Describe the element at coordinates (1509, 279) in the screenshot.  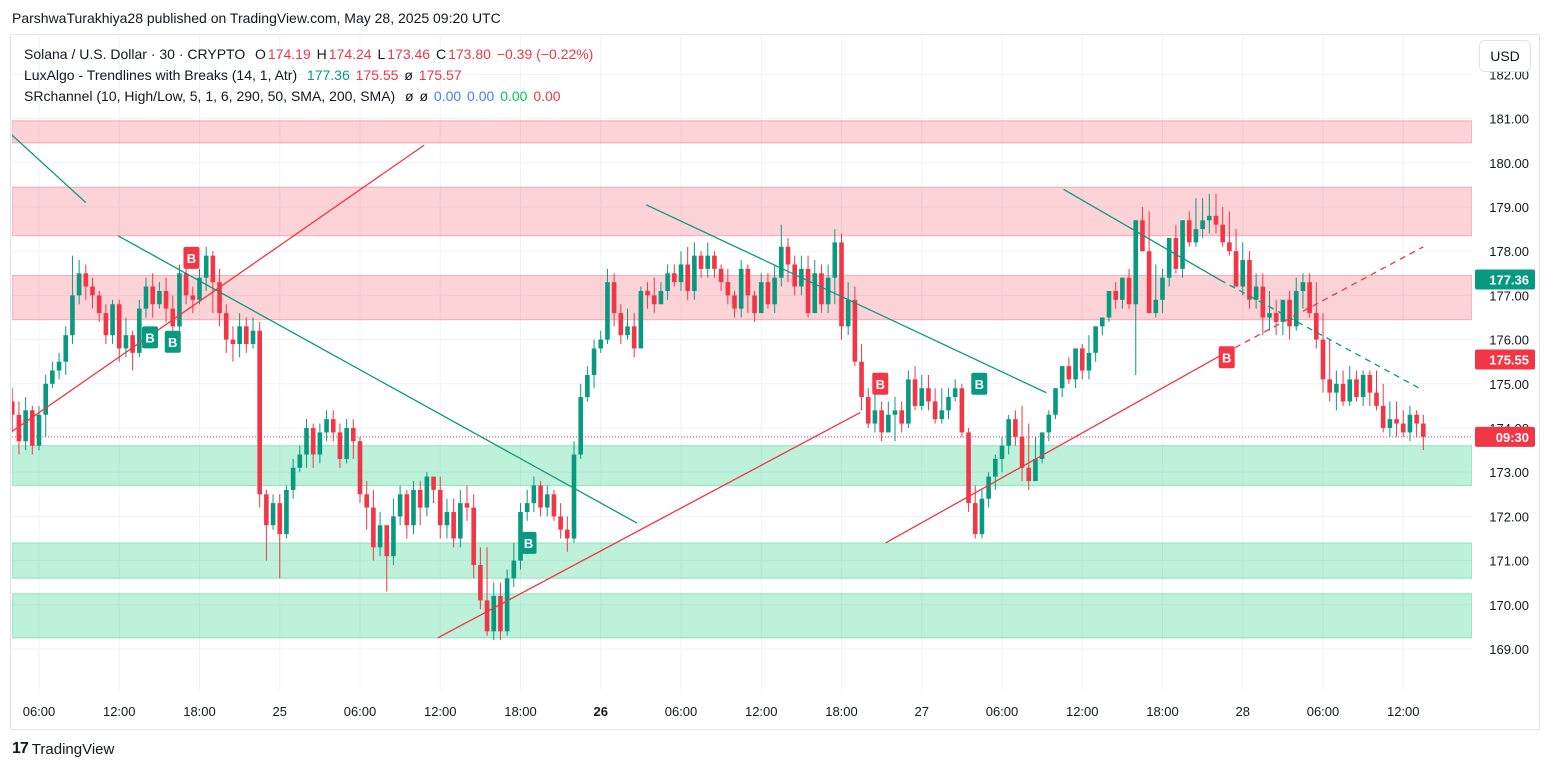
I see `price-badge-text: 177.36` at that location.